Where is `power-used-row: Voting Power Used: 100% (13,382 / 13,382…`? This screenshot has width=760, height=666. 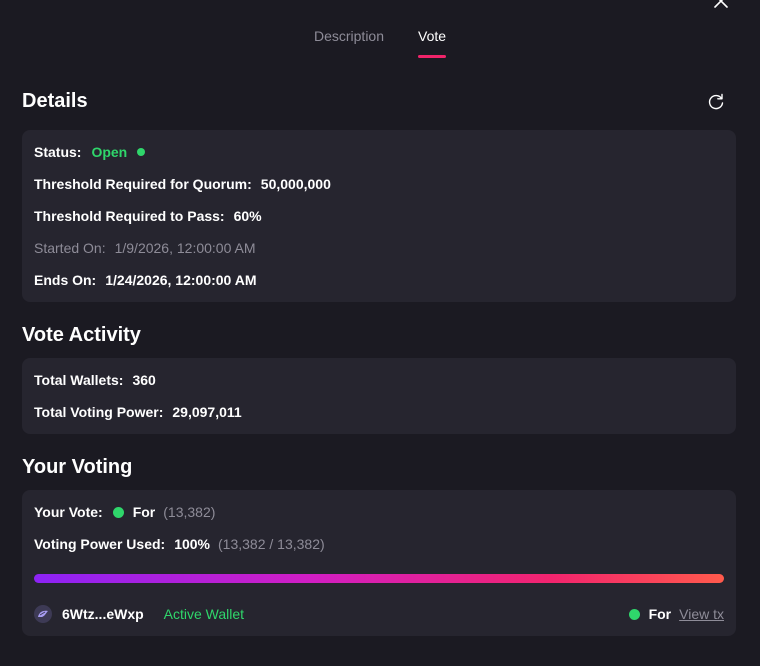 power-used-row: Voting Power Used: 100% (13,382 / 13,382… is located at coordinates (179, 544).